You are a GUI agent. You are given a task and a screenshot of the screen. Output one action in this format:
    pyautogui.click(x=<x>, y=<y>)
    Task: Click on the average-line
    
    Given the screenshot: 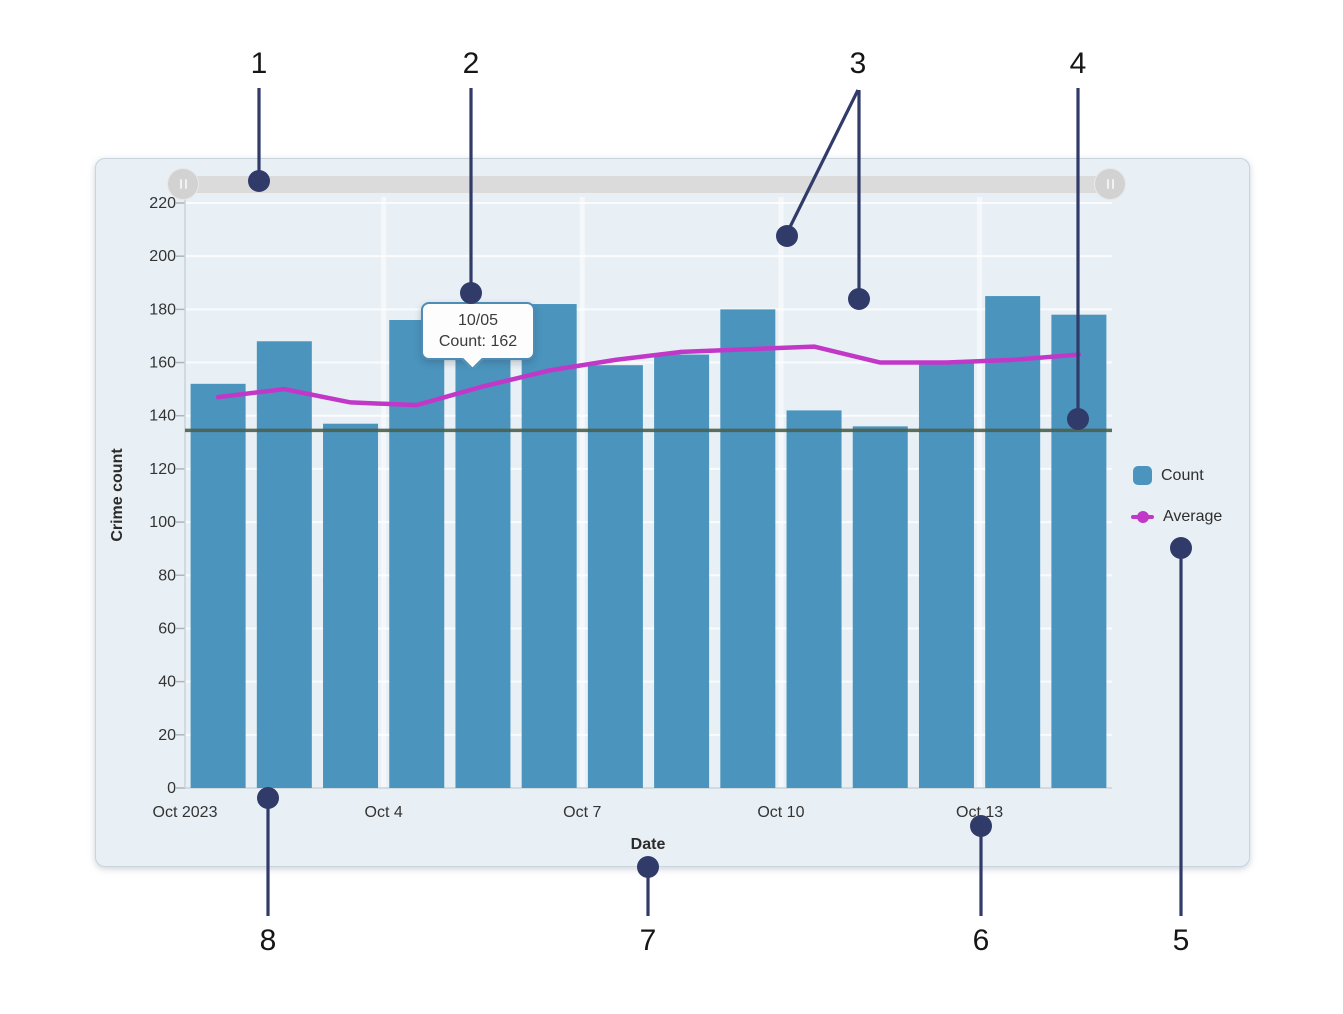 What is the action you would take?
    pyautogui.click(x=648, y=376)
    